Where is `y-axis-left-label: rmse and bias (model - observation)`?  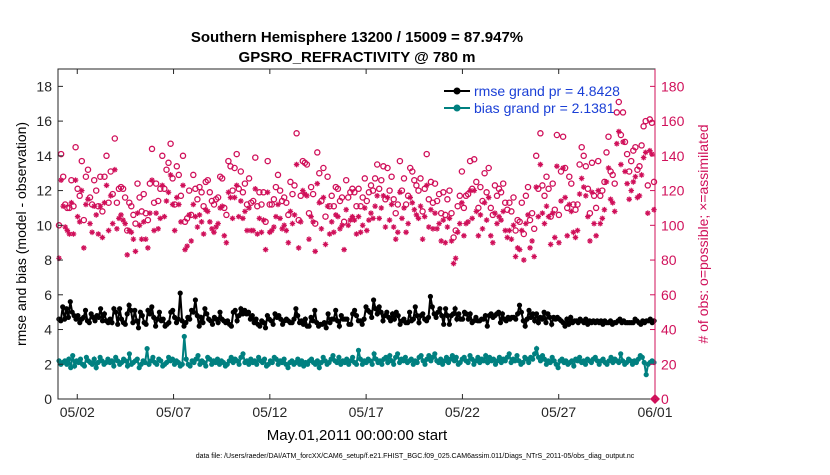 y-axis-left-label: rmse and bias (model - observation) is located at coordinates (21, 234).